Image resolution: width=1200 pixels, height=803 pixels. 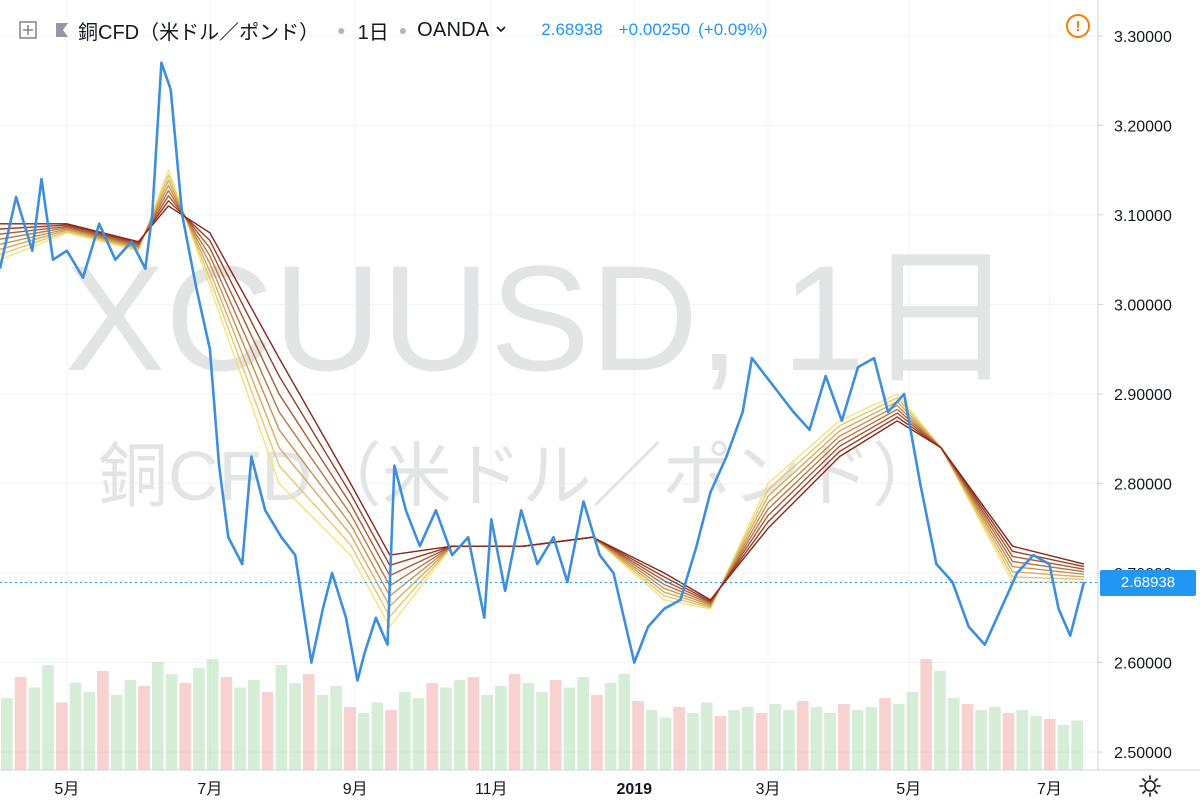 What do you see at coordinates (355, 789) in the screenshot?
I see `x-tick-label: 9月` at bounding box center [355, 789].